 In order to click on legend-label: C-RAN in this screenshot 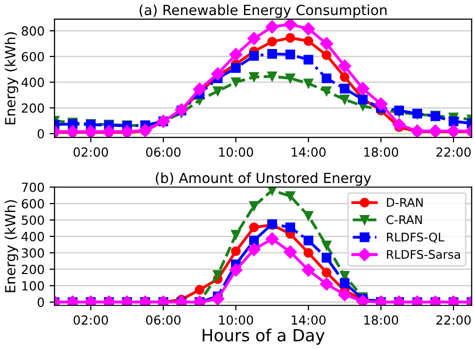, I will do `click(404, 219)`.